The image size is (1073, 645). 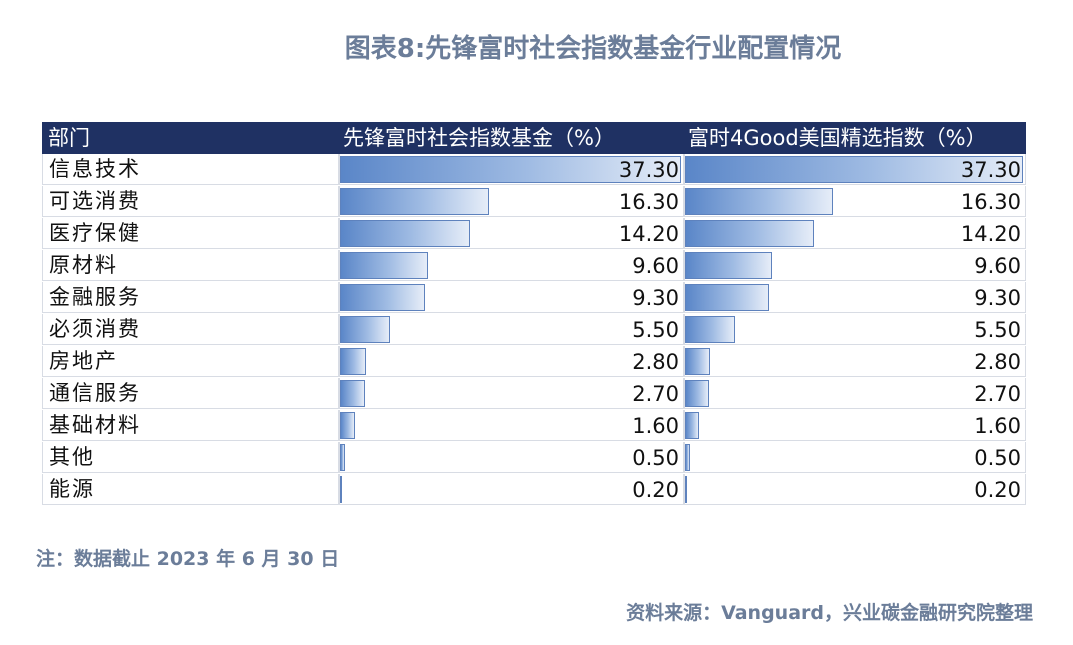 What do you see at coordinates (511, 297) in the screenshot?
I see `fund-cell: 9.30` at bounding box center [511, 297].